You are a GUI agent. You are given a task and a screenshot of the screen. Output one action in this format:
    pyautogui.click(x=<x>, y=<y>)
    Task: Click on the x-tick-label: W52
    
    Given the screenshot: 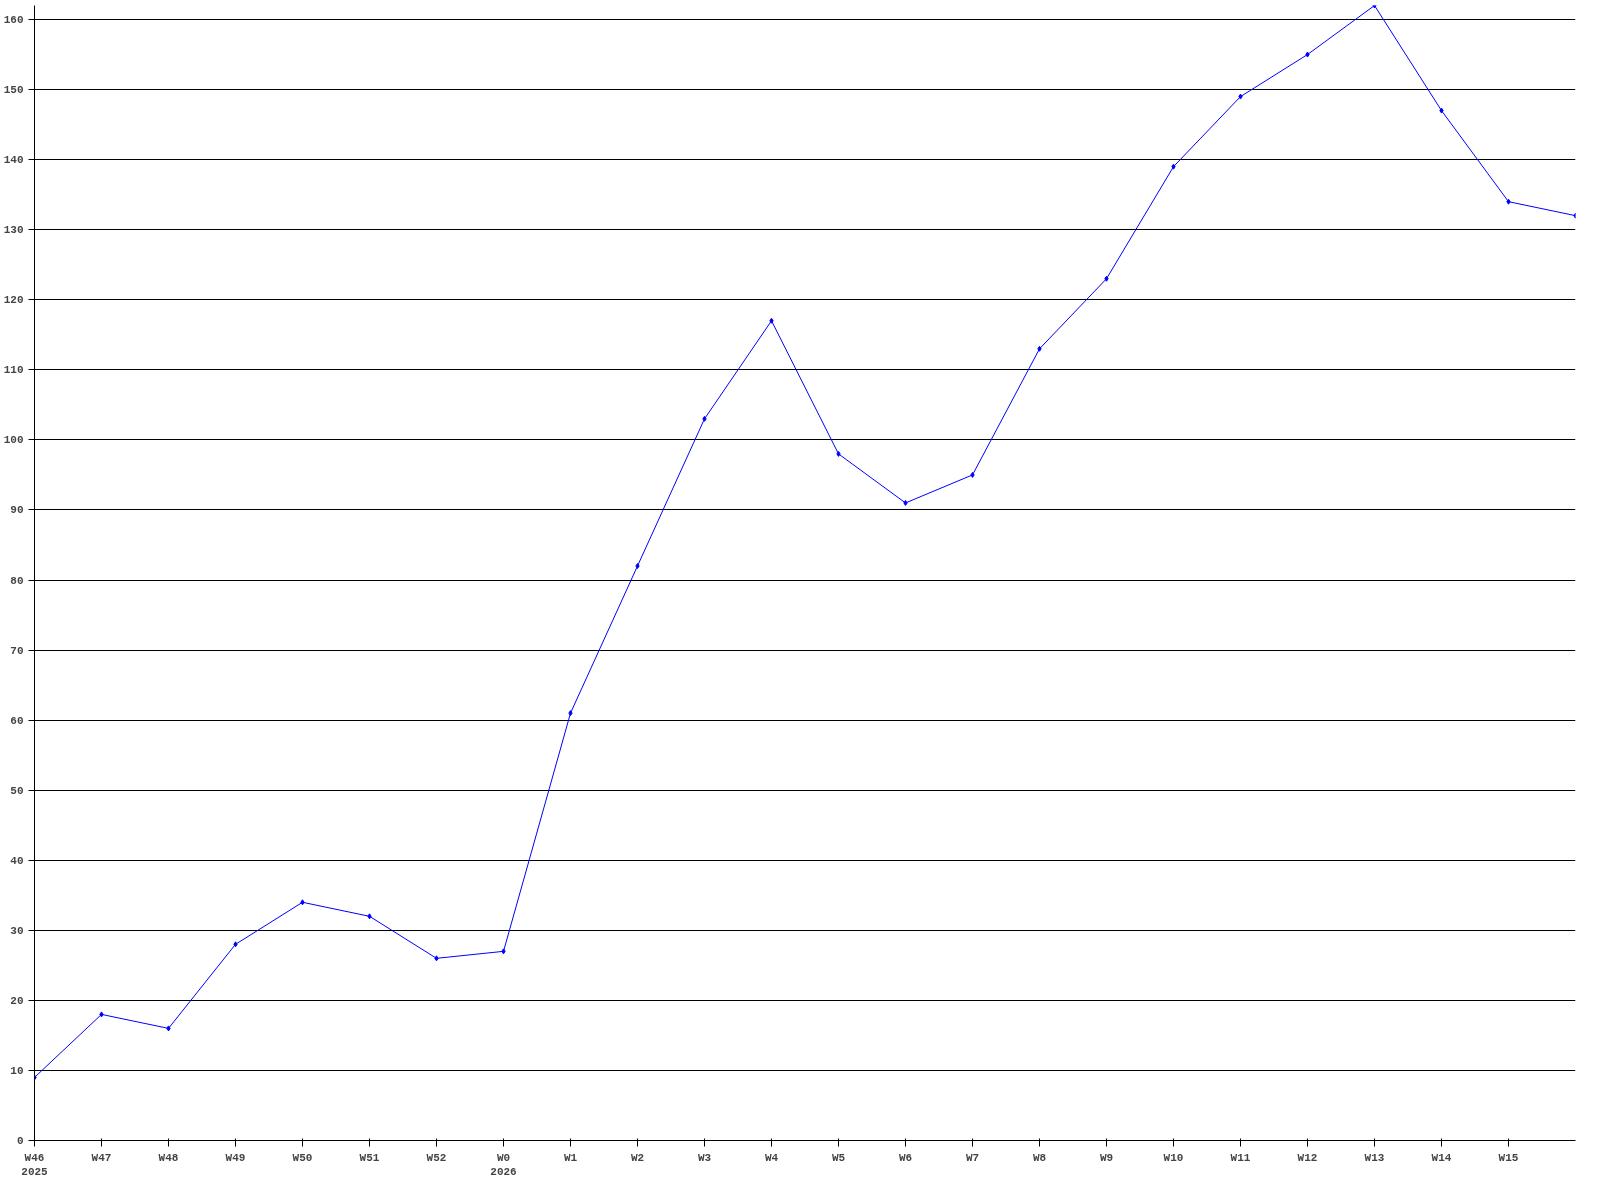 What is the action you would take?
    pyautogui.click(x=436, y=1157)
    